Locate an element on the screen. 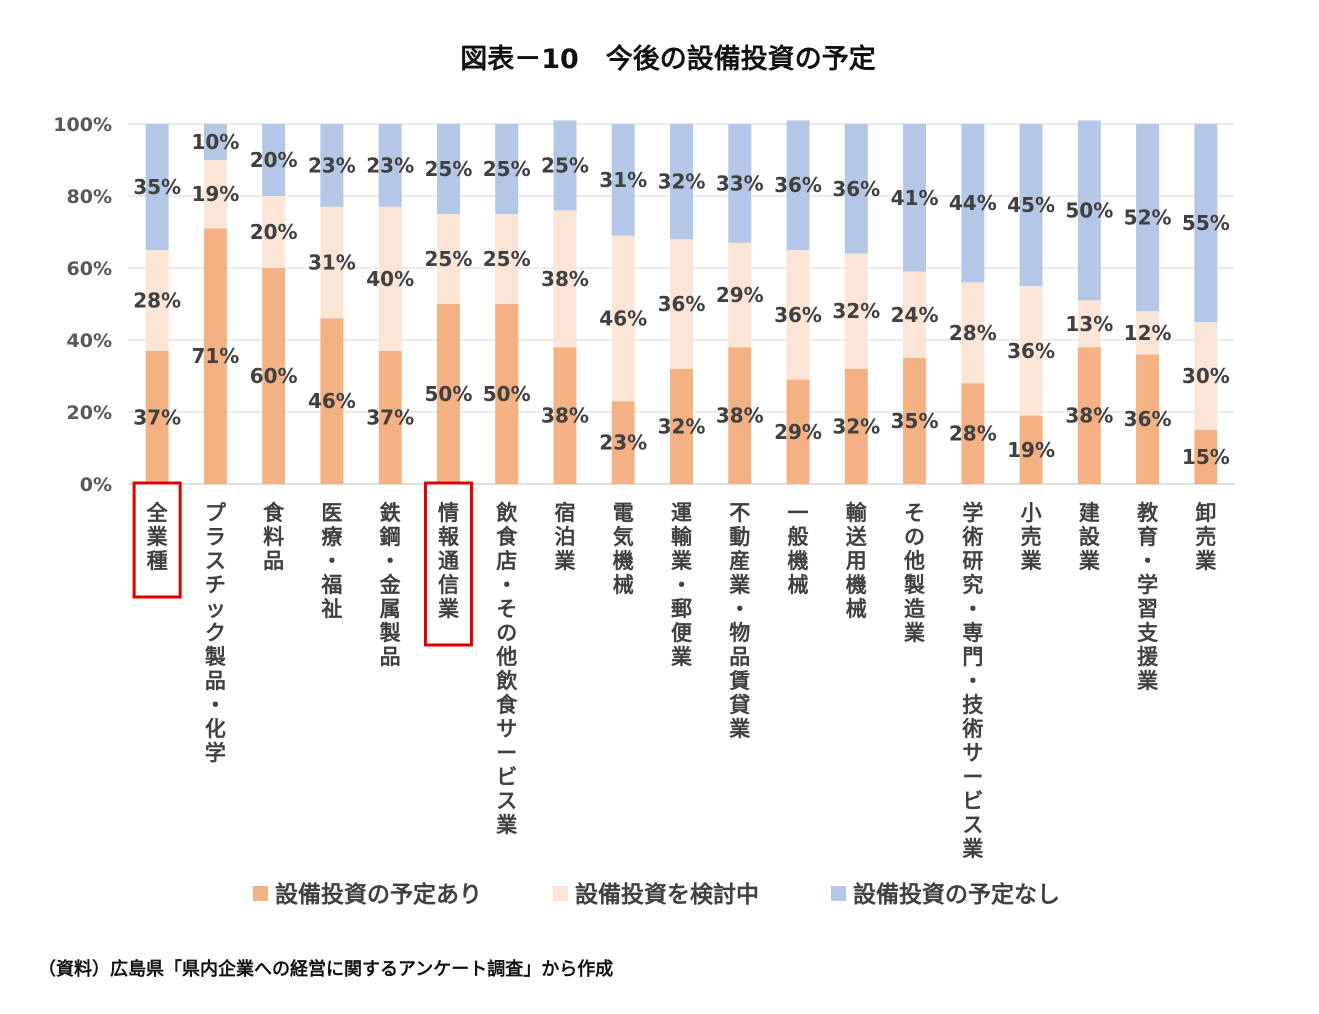 This screenshot has height=1014, width=1319. data-label: 28% is located at coordinates (973, 333).